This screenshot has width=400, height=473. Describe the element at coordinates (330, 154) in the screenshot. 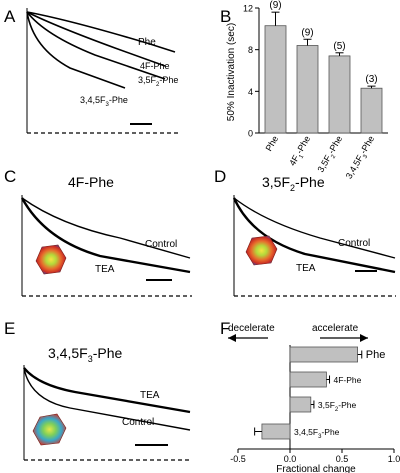

I see `panel-b-category-label: 3,5F2-Phe` at that location.